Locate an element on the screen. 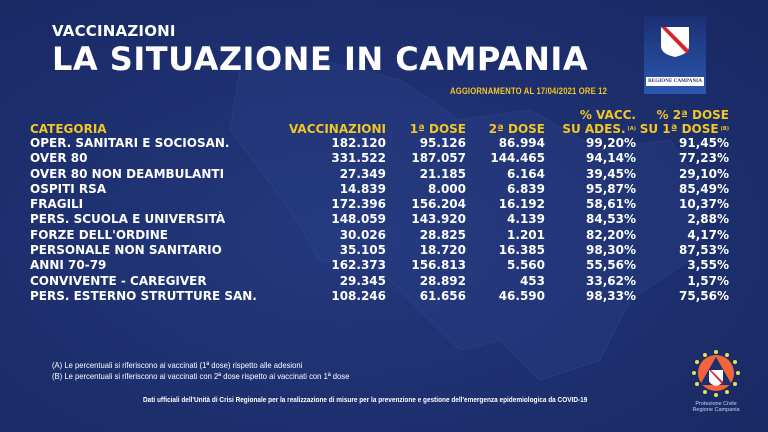 The height and width of the screenshot is (432, 768). civil-protection-line2: Regione Campania is located at coordinates (716, 410).